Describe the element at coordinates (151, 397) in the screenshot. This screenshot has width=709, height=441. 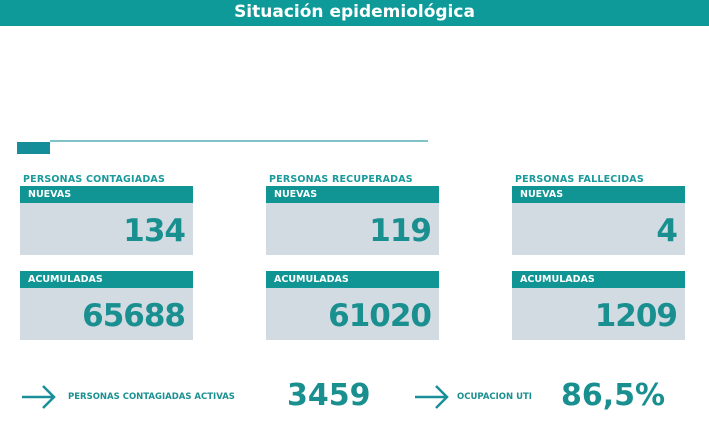
I see `active-cases-label: PERSONAS CONTAGIADAS ACTIVAS` at that location.